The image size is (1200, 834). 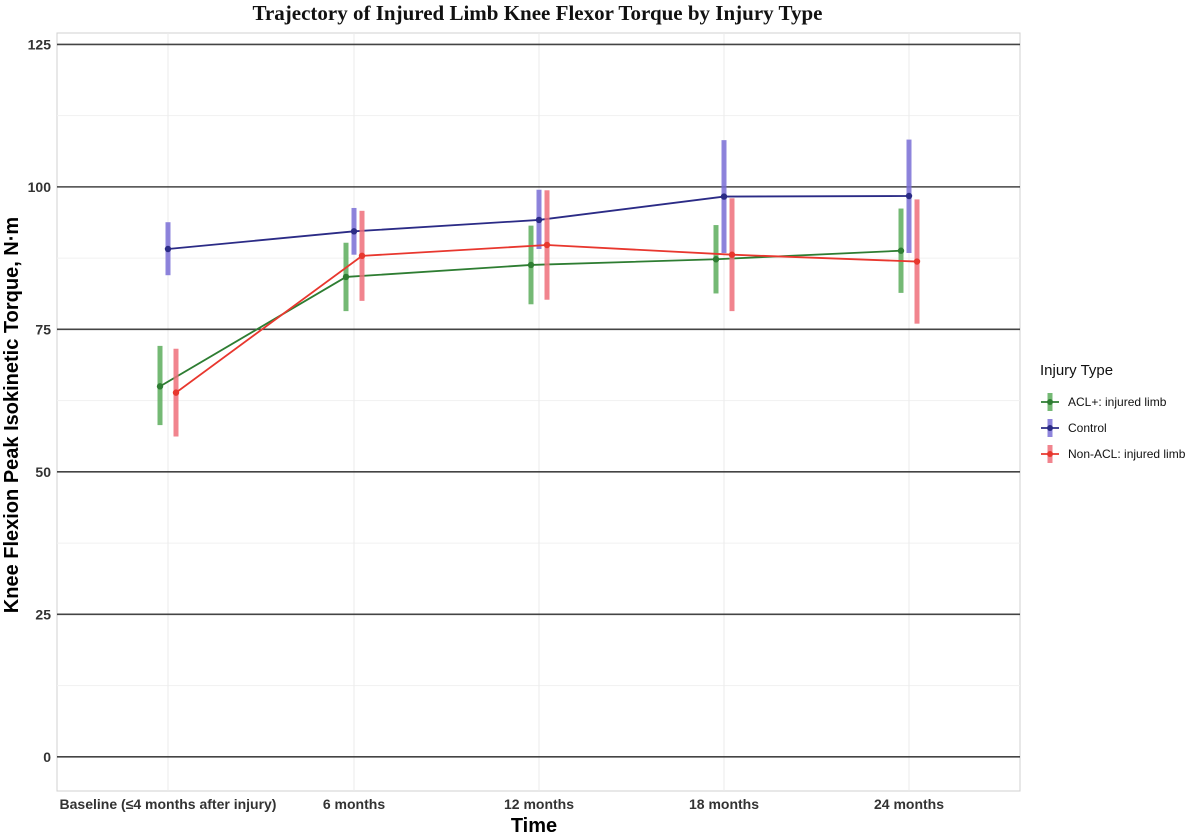 What do you see at coordinates (909, 804) in the screenshot?
I see `x-tick-label: 24 months` at bounding box center [909, 804].